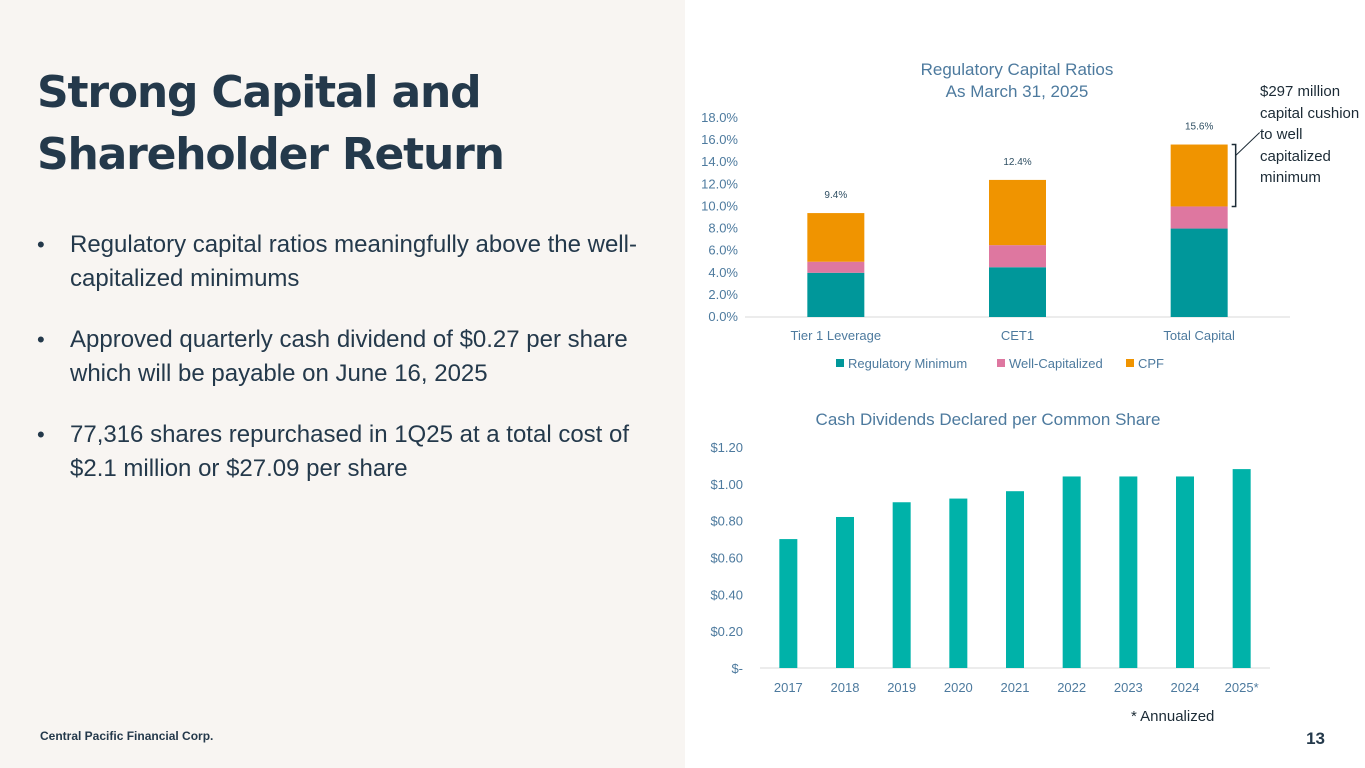 This screenshot has width=1365, height=768. What do you see at coordinates (845, 687) in the screenshot?
I see `dividend-x-tick-label: 2018` at bounding box center [845, 687].